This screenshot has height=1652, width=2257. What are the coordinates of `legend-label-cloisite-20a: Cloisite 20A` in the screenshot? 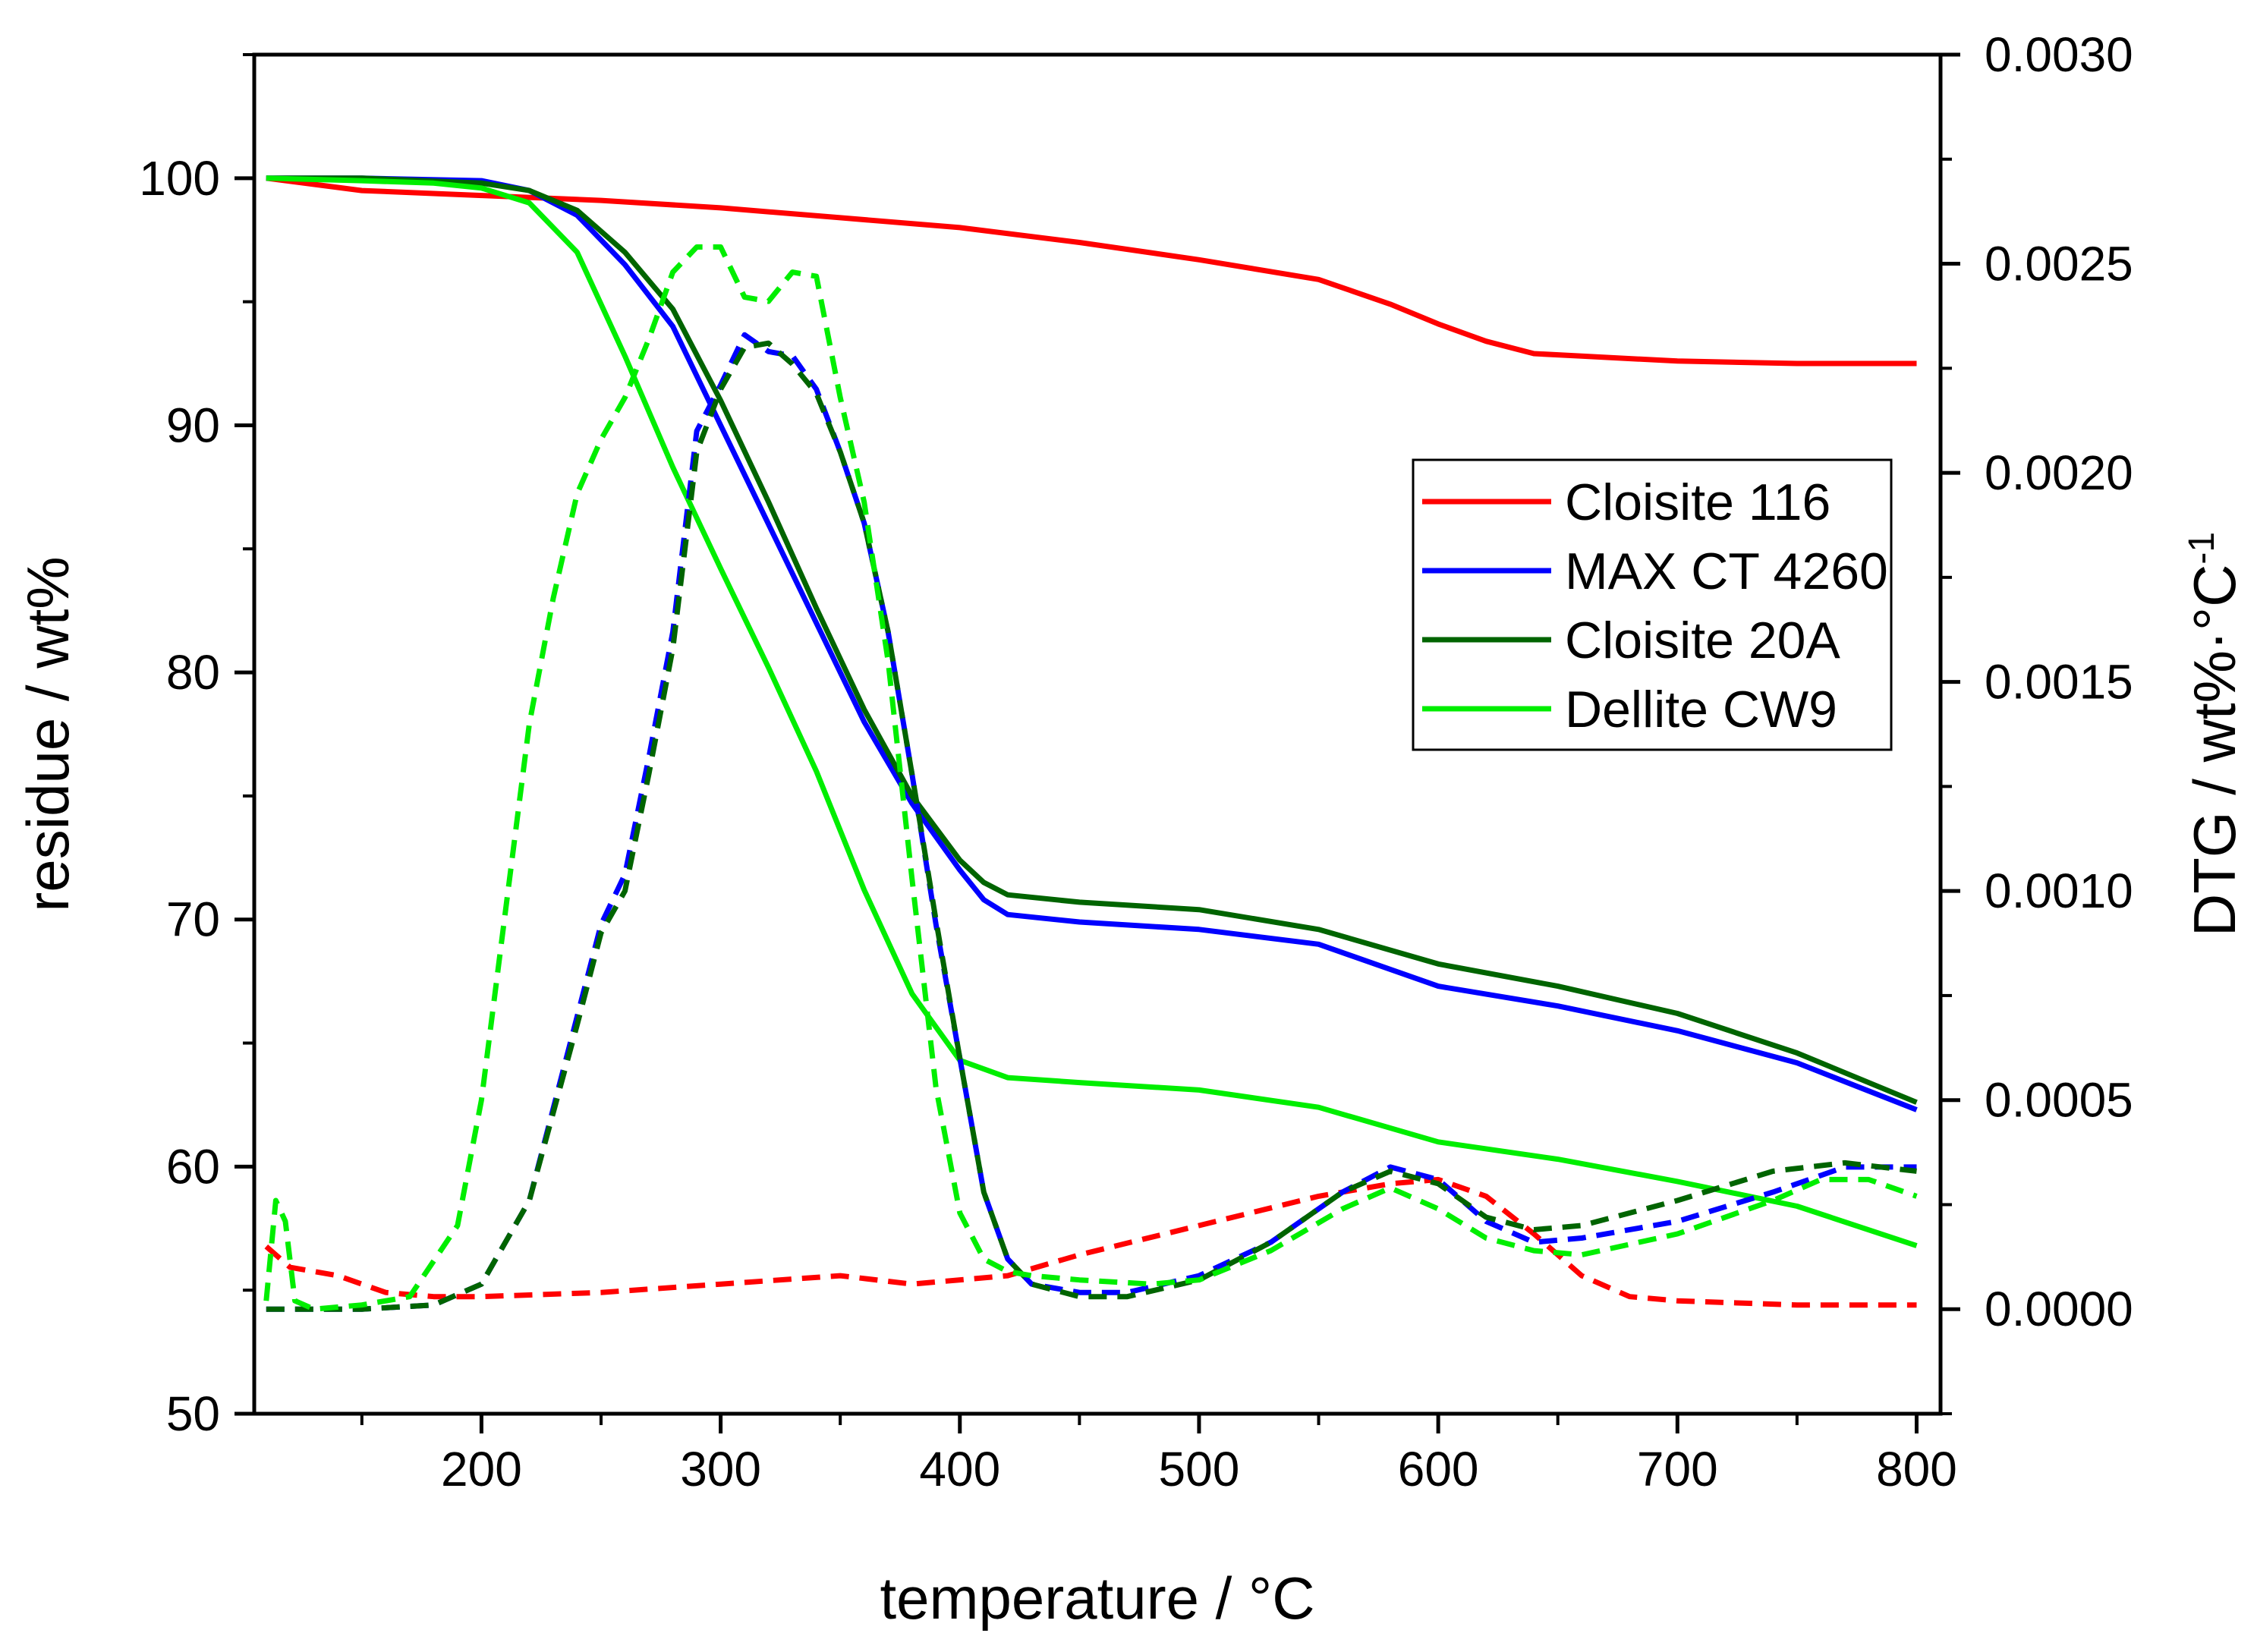 It's located at (1702, 640).